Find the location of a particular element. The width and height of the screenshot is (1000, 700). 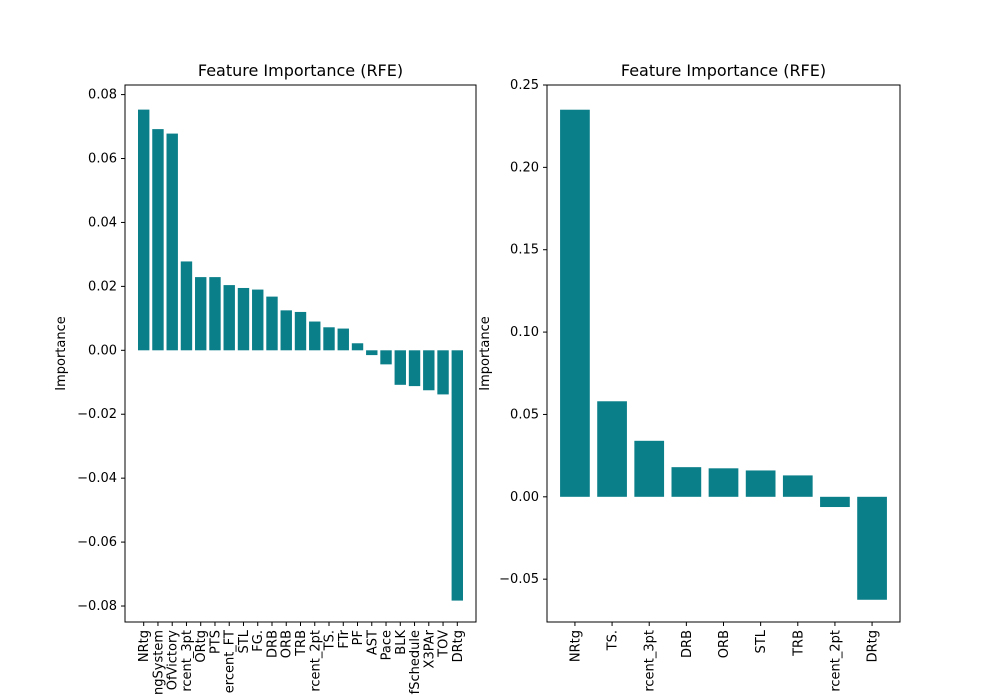

y-tick-label: 0.06 is located at coordinates (102, 159).